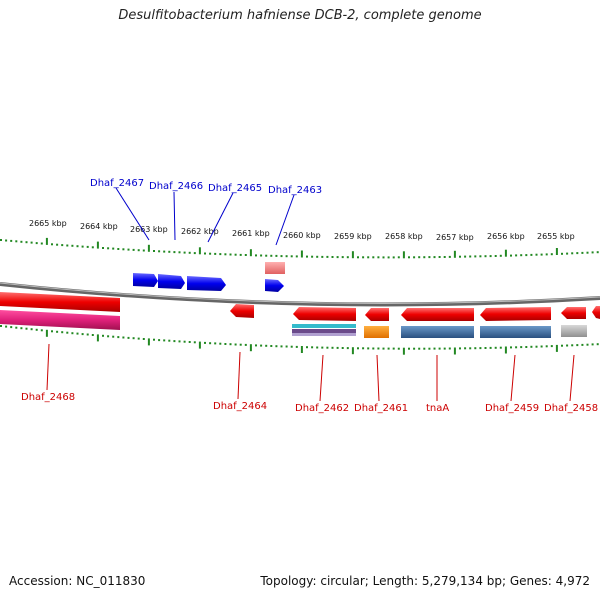 The height and width of the screenshot is (600, 600). I want to click on gene-tnaA, so click(437, 314).